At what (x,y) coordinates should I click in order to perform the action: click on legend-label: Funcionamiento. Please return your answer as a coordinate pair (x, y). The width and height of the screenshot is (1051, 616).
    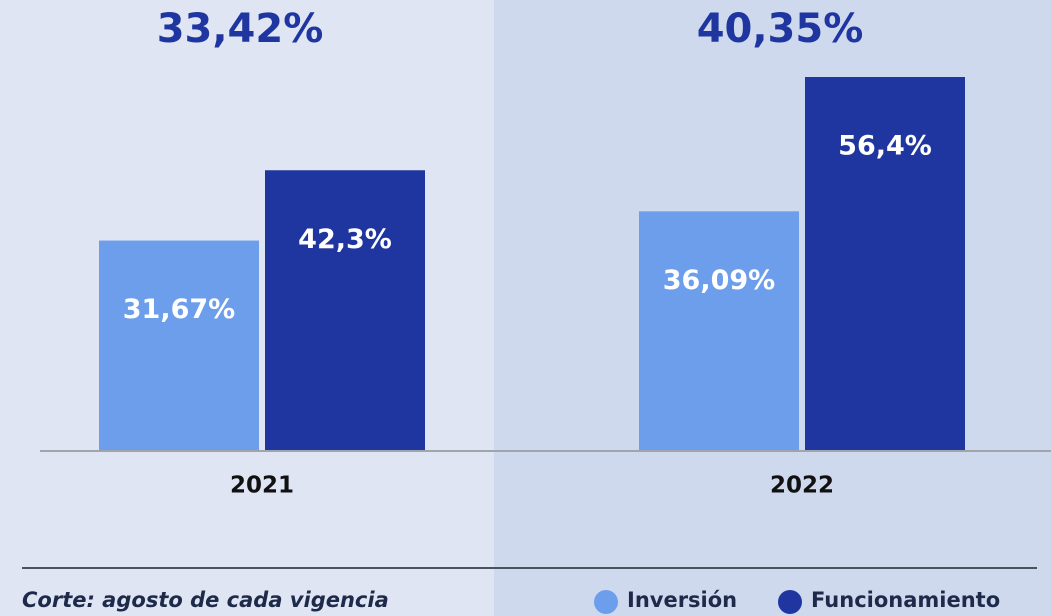
    Looking at the image, I should click on (905, 600).